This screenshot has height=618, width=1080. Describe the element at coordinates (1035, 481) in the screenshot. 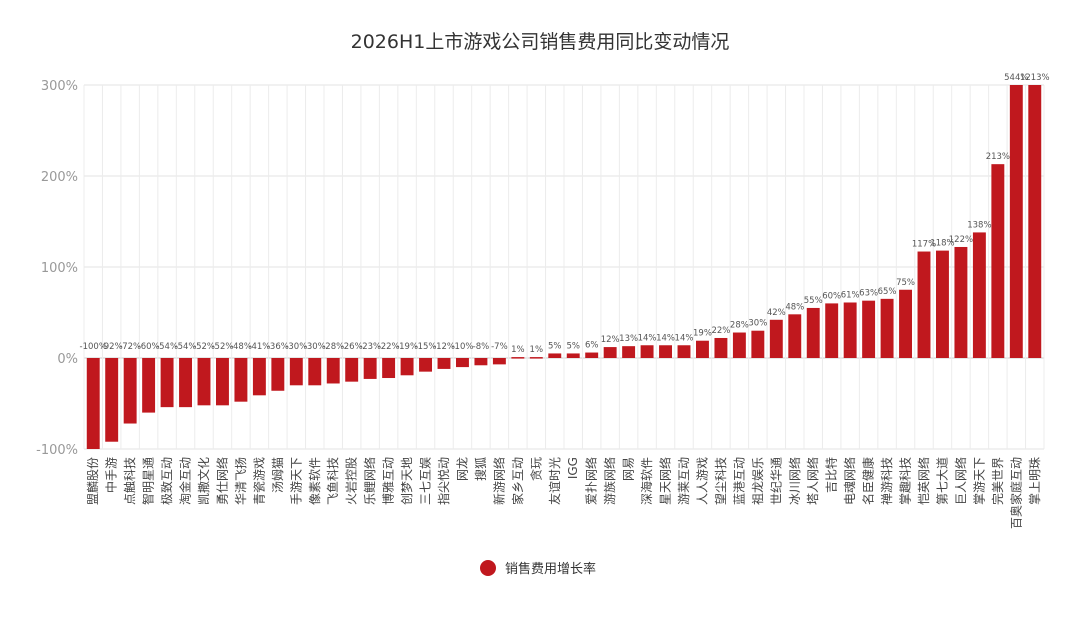

I see `x-tick-label: 掌上明珠` at that location.